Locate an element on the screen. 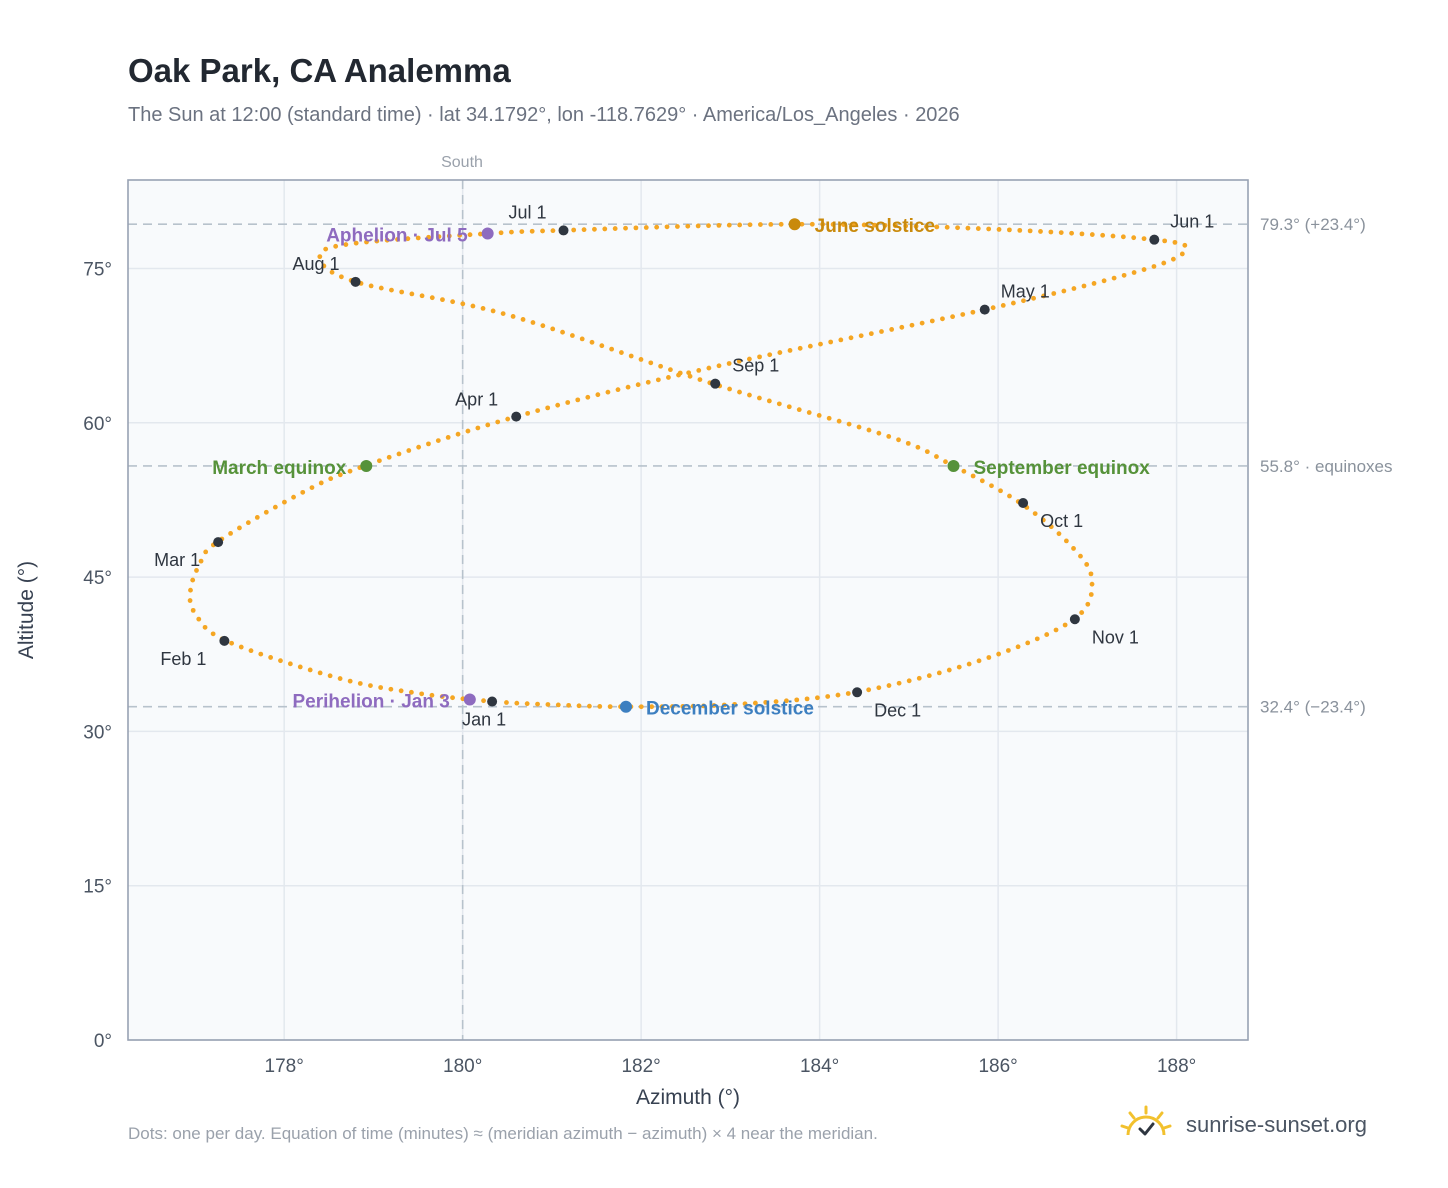  y-axis-label: Altitude (°) is located at coordinates (26, 610).